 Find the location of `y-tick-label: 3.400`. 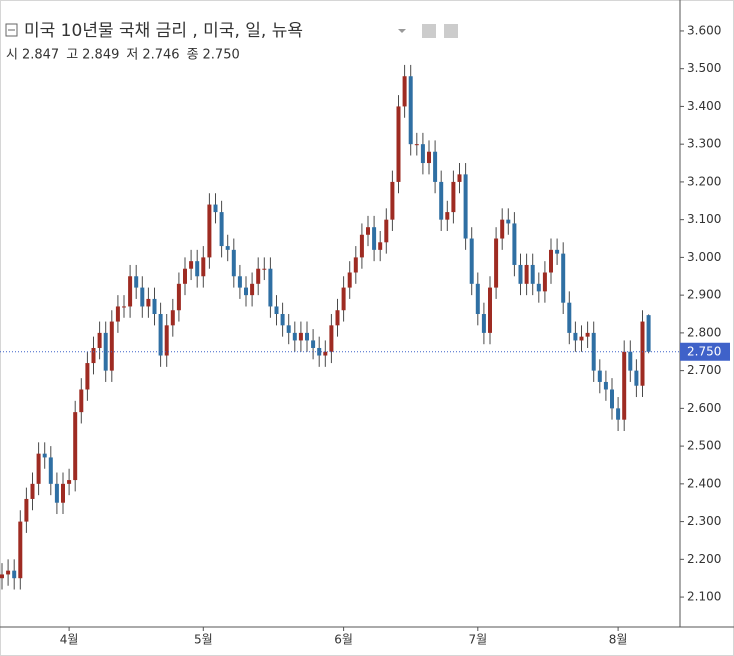

y-tick-label: 3.400 is located at coordinates (704, 106).